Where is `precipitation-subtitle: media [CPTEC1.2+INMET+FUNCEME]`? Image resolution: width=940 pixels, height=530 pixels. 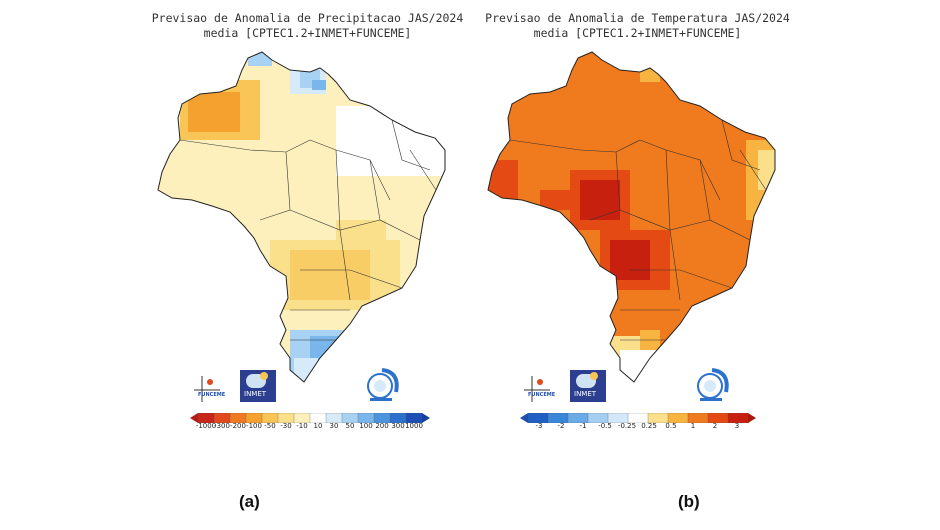
precipitation-subtitle: media [CPTEC1.2+INMET+FUNCEME] is located at coordinates (307, 33).